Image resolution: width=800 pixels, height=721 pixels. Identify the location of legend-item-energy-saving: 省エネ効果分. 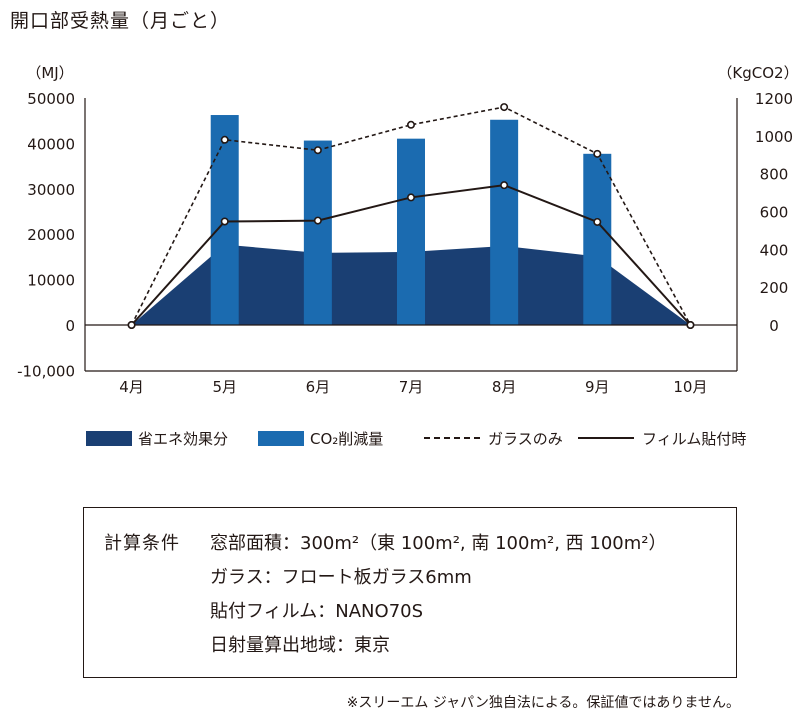
(157, 438).